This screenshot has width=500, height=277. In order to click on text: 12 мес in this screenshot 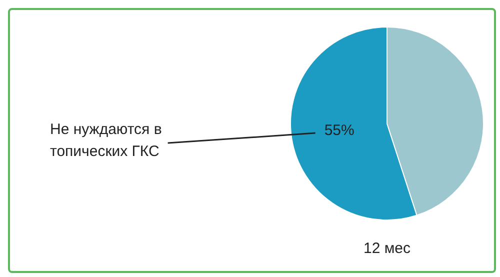, I will do `click(387, 249)`.